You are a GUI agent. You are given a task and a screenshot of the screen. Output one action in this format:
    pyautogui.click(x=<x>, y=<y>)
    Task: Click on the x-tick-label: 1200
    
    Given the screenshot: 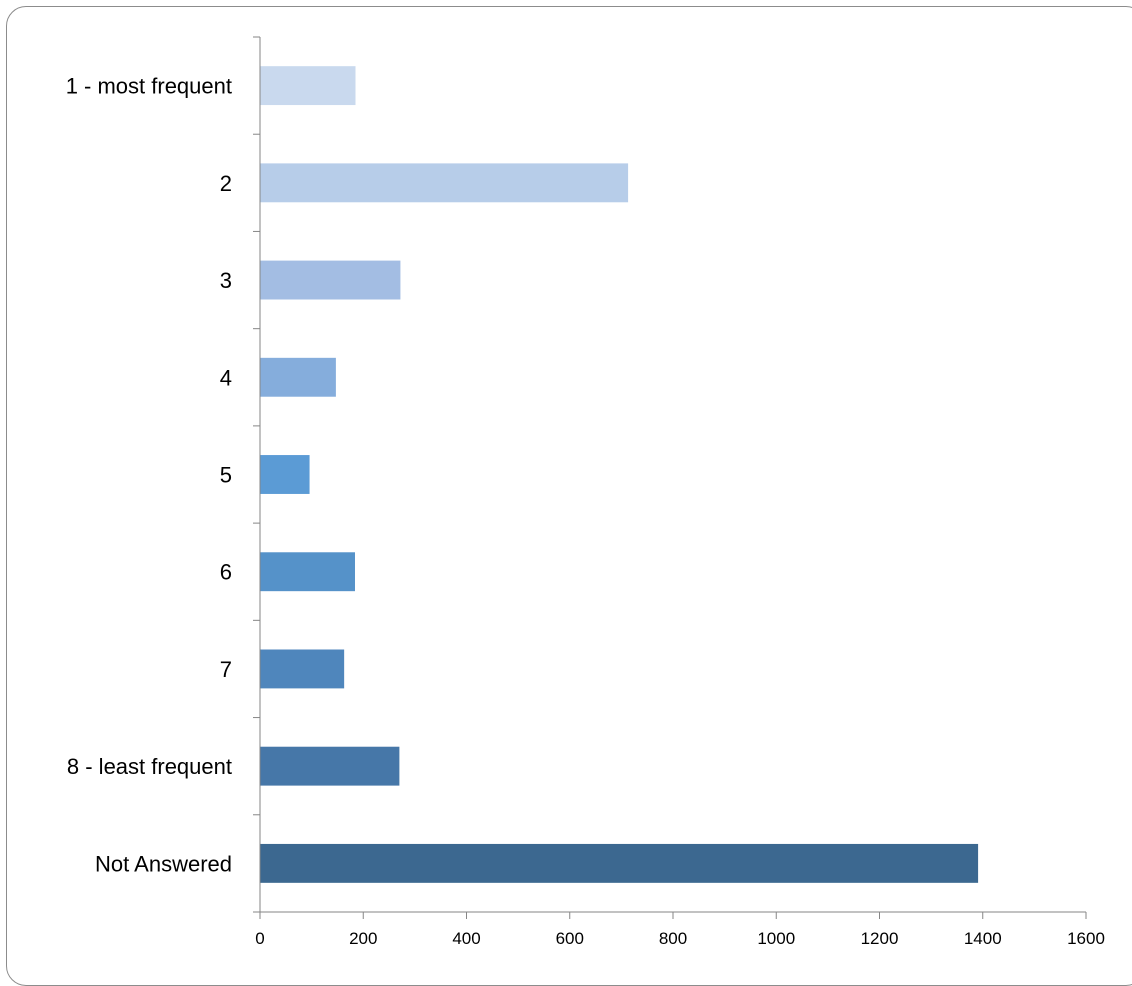 What is the action you would take?
    pyautogui.click(x=880, y=938)
    